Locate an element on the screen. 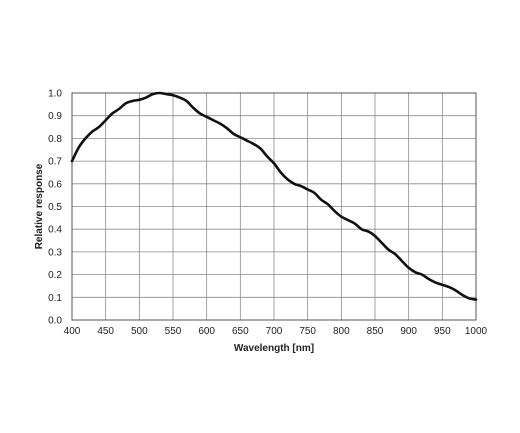 Image resolution: width=520 pixels, height=433 pixels. y-axis-ticks: 0.0 0.1 0.2 0.3 0.4 0.5 0.6 0.7 0.8 0.9 1.0 is located at coordinates (55, 208).